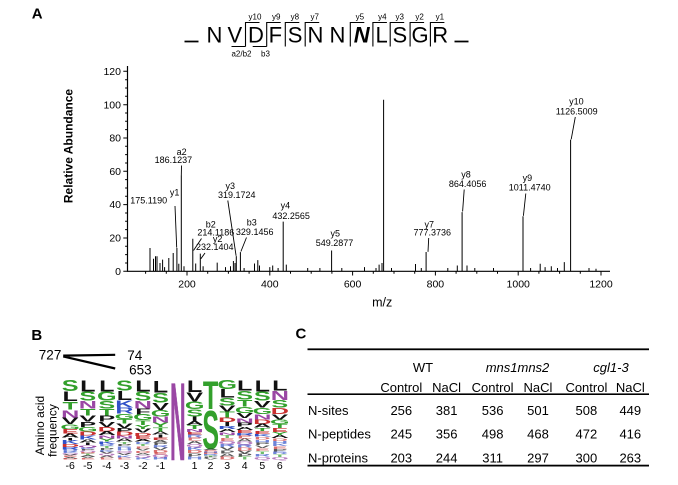 The height and width of the screenshot is (485, 678). Describe the element at coordinates (468, 184) in the screenshot. I see `svg-text: 864.4056` at that location.